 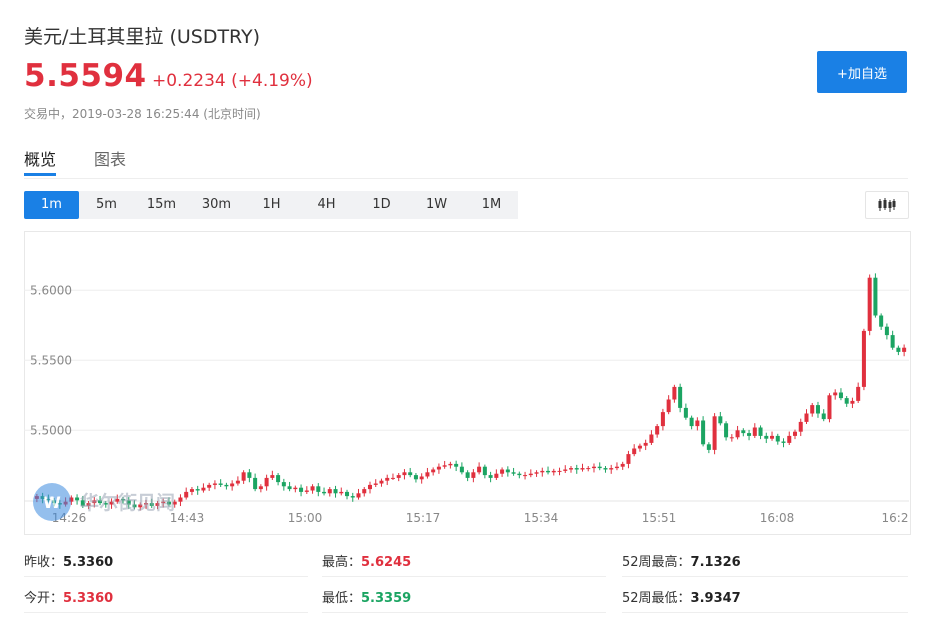 I want to click on stat-52w-high: 52周最高：7.1326, so click(x=681, y=560).